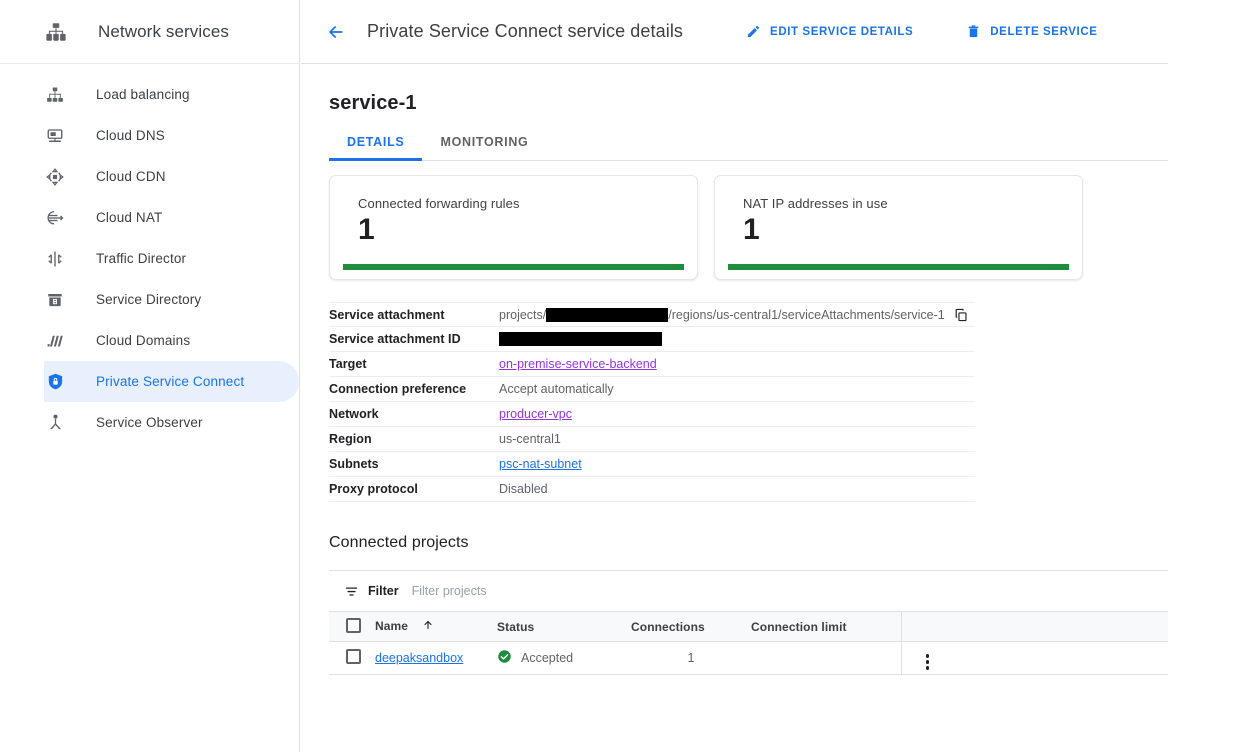 The width and height of the screenshot is (1257, 752). Describe the element at coordinates (398, 389) in the screenshot. I see `detail-key: Connection preference` at that location.